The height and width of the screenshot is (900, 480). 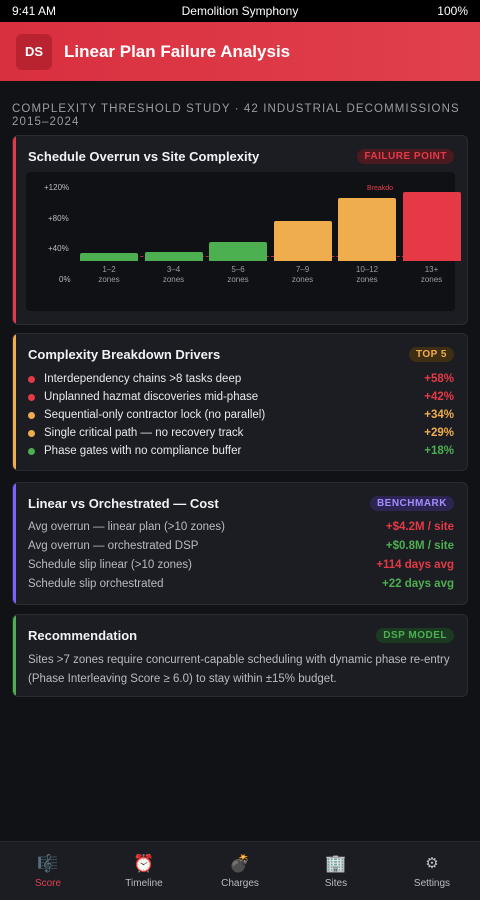 I want to click on cost-value: +114 days avg, so click(x=415, y=564).